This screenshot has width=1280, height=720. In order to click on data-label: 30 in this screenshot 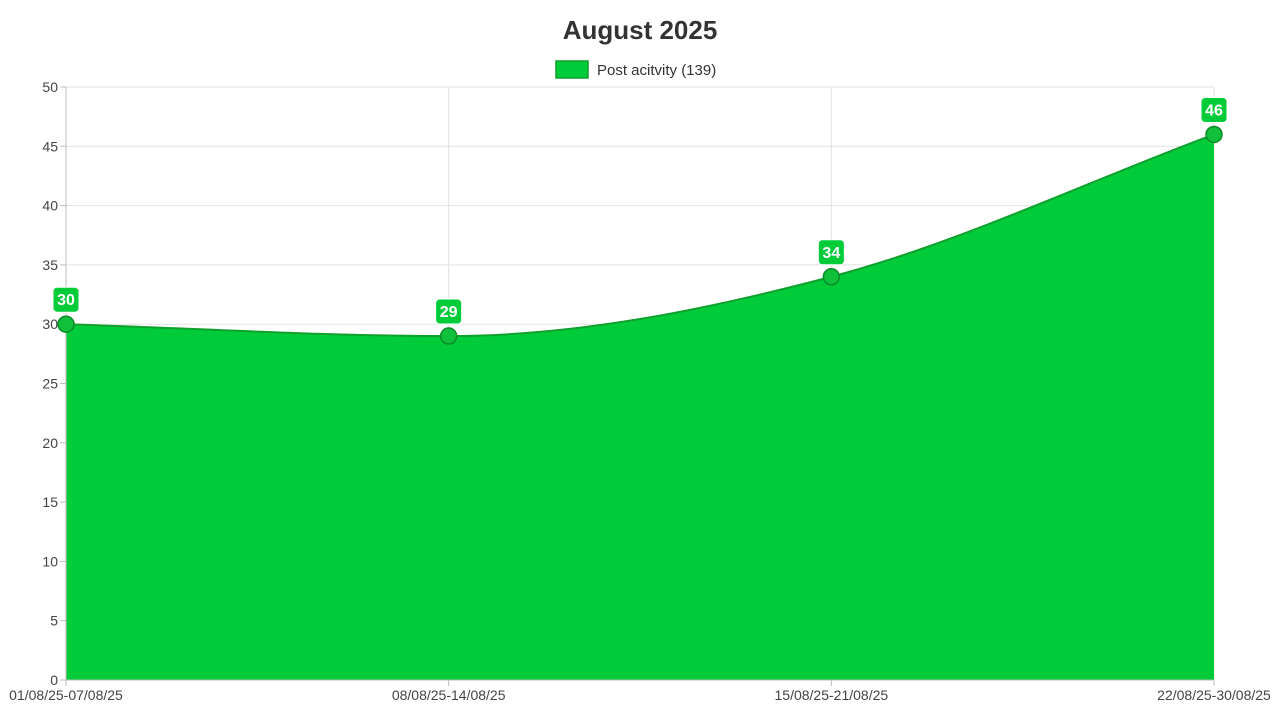, I will do `click(66, 300)`.